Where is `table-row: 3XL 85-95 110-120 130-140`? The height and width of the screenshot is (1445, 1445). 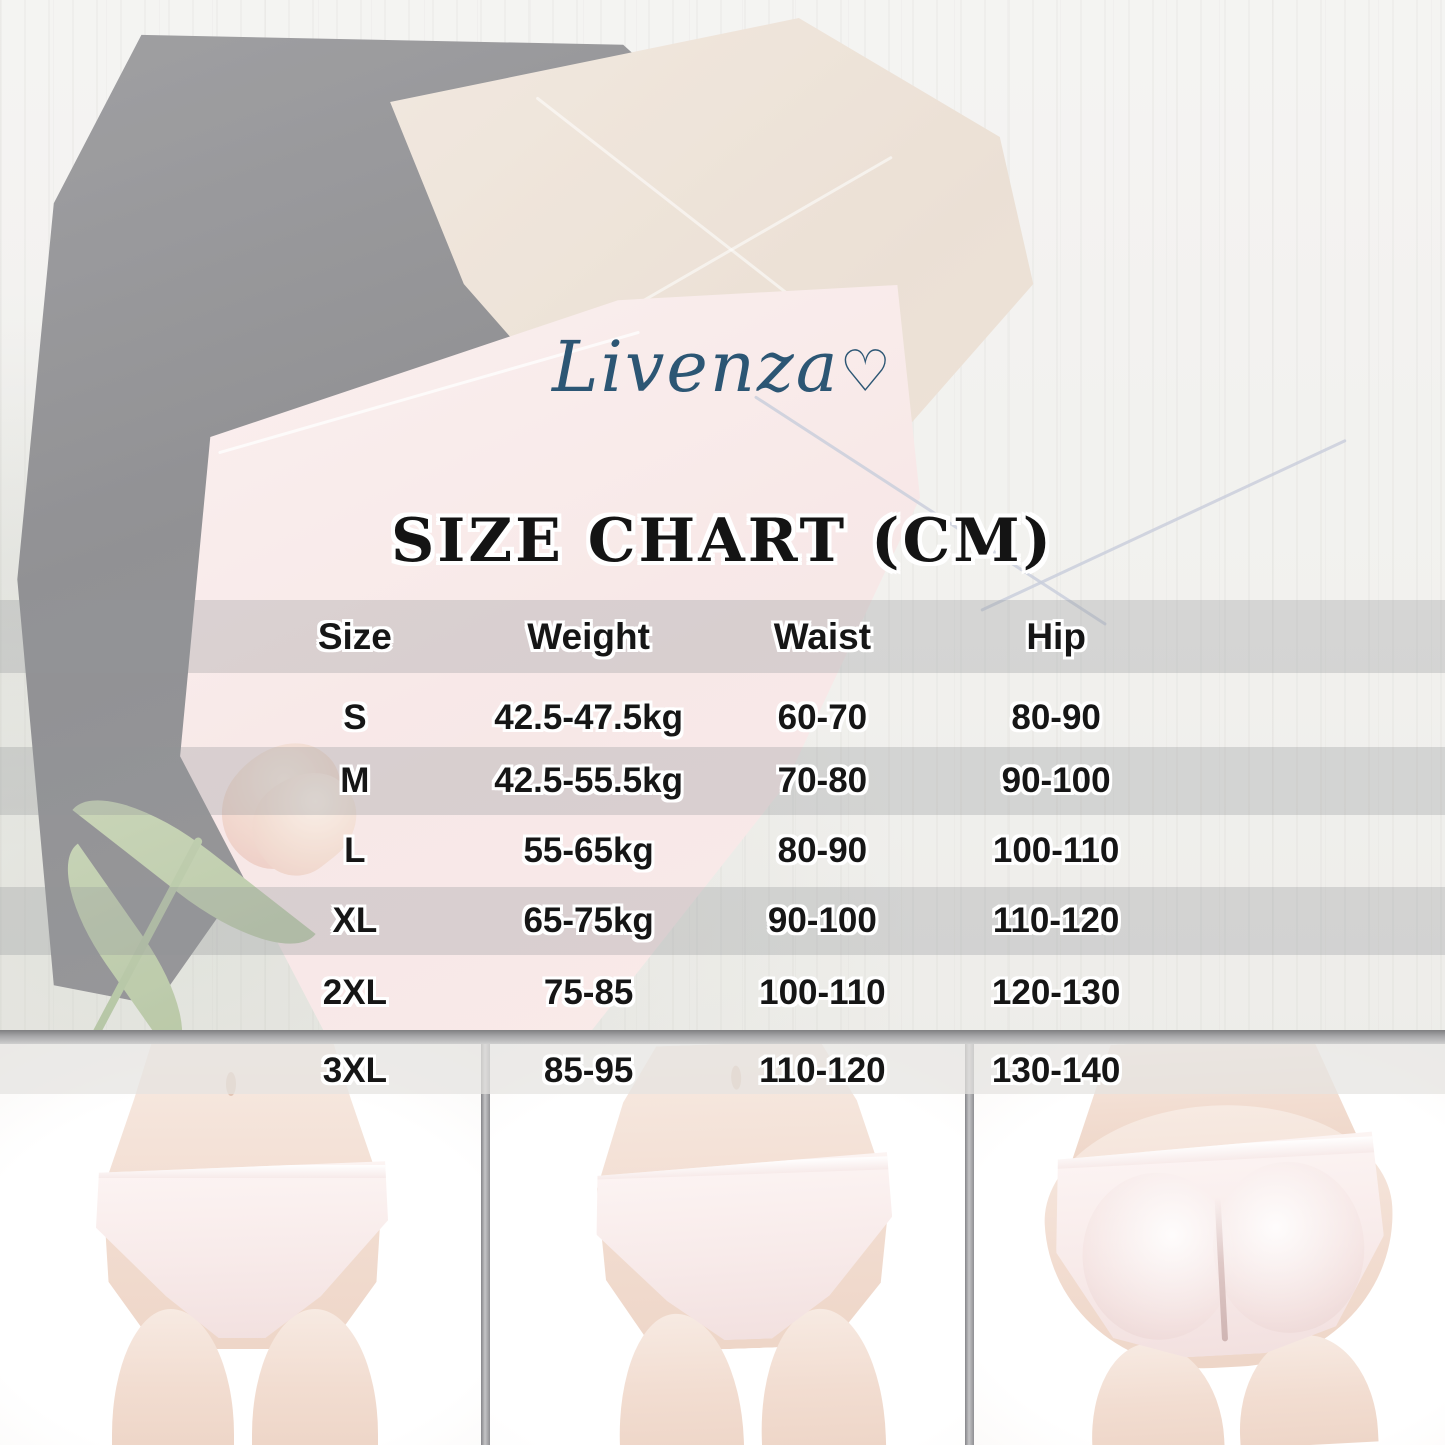
table-row: 3XL 85-95 110-120 130-140 is located at coordinates (705, 1071).